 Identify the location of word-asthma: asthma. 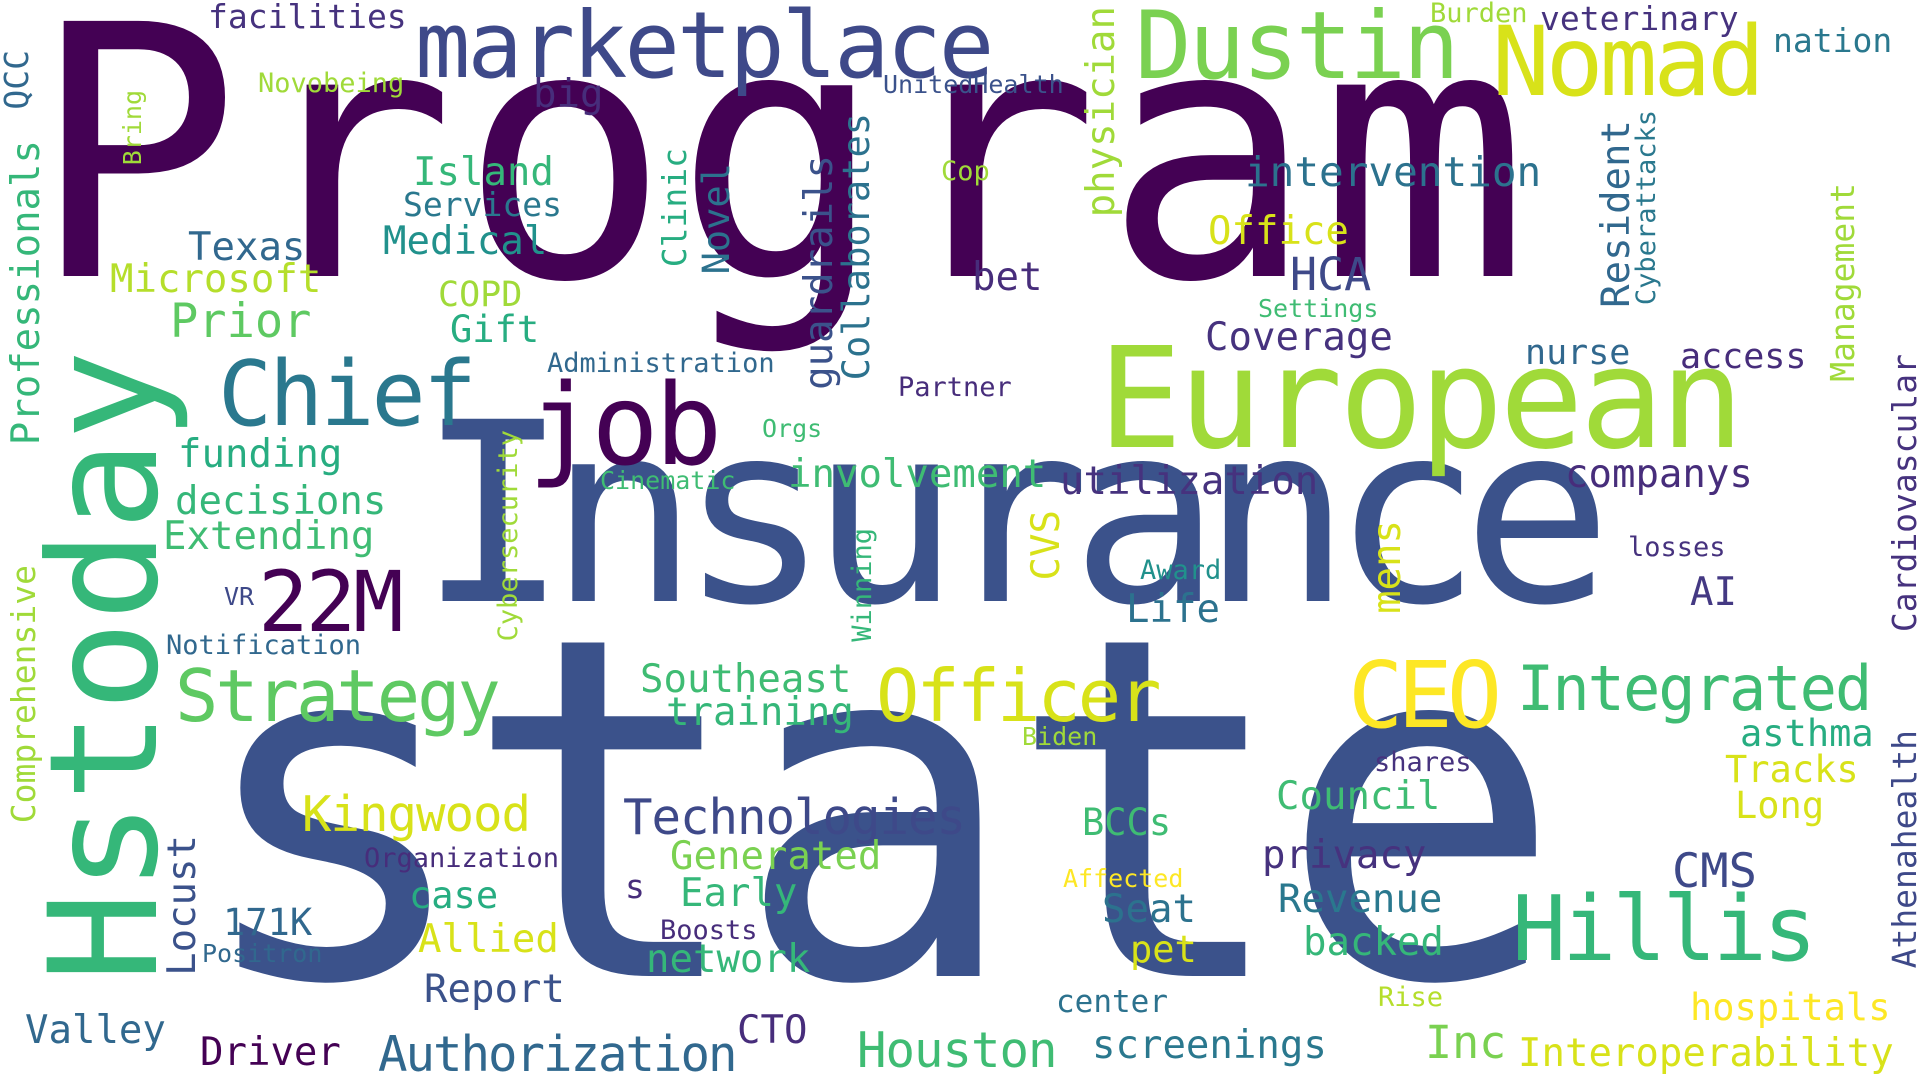
(1807, 733).